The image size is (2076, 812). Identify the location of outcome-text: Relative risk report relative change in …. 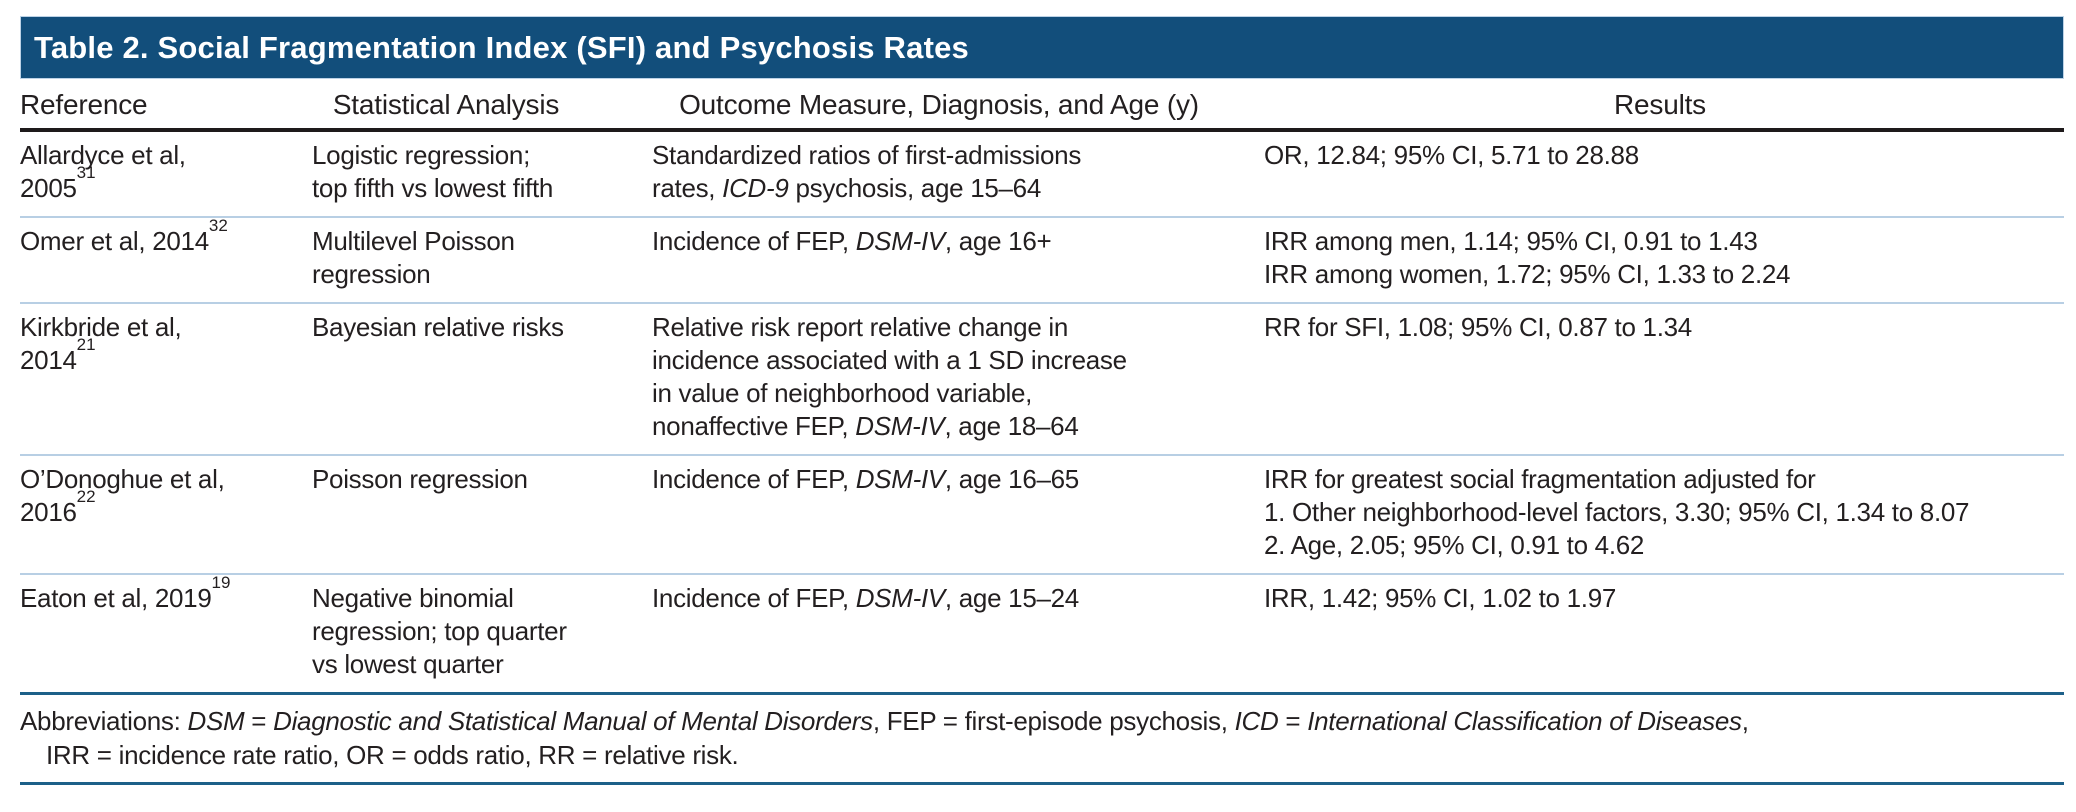
(889, 376).